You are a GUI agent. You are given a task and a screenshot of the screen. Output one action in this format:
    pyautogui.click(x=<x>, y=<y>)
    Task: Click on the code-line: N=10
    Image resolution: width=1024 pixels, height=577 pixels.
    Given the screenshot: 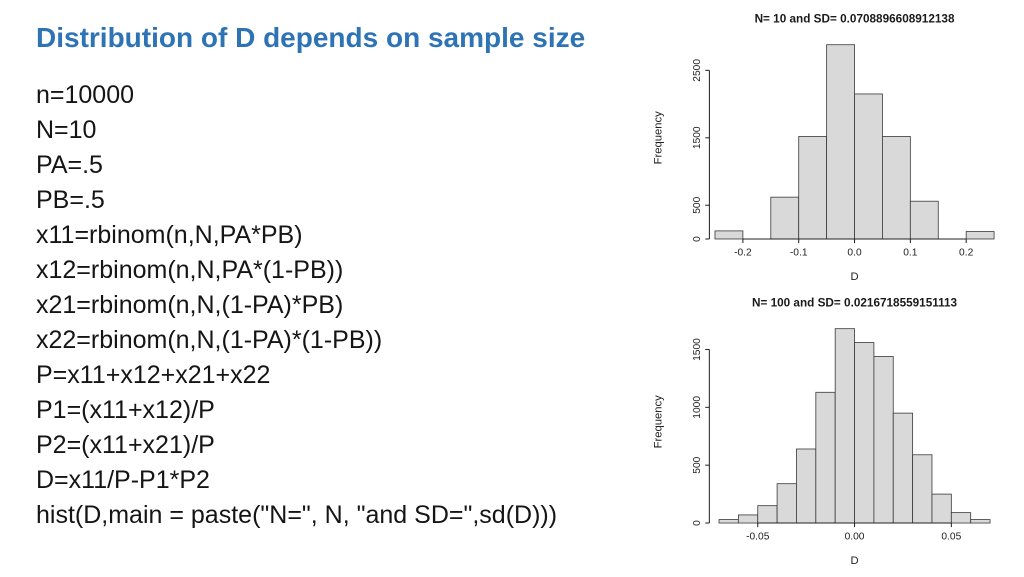 What is the action you would take?
    pyautogui.click(x=66, y=130)
    